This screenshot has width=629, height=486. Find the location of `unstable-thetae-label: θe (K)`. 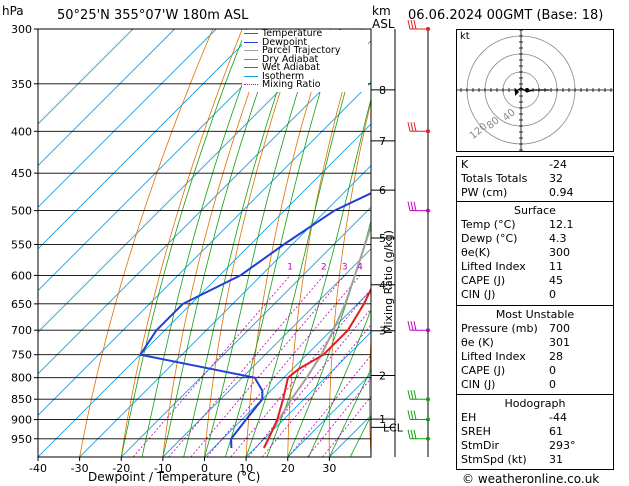

unstable-thetae-label: θe (K) is located at coordinates (477, 342).